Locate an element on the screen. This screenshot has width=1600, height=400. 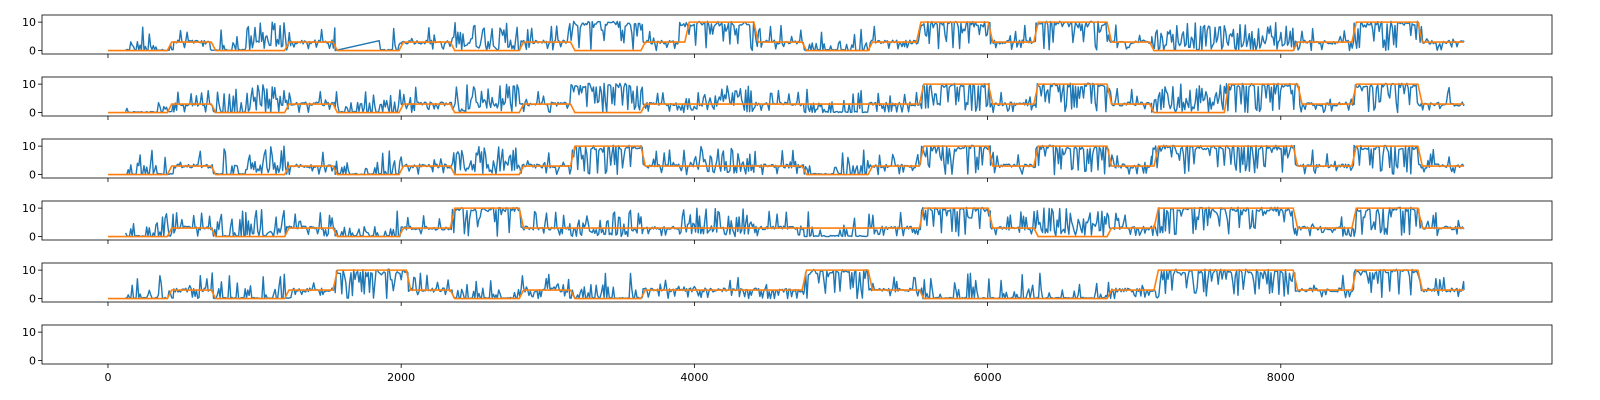
subplot-5: 0 10 is located at coordinates (787, 284).